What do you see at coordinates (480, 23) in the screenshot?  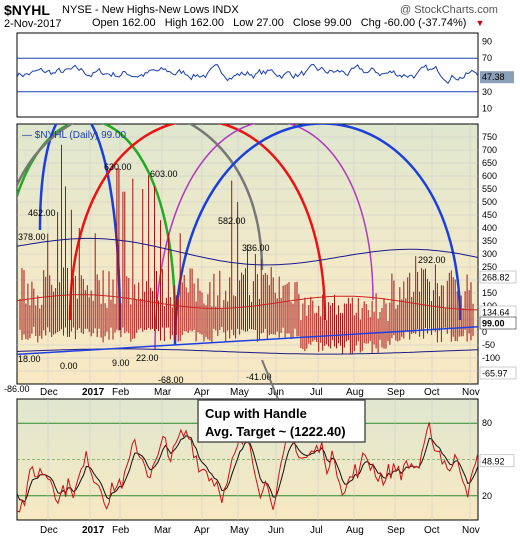 I see `down-arrow-icon: ▼` at bounding box center [480, 23].